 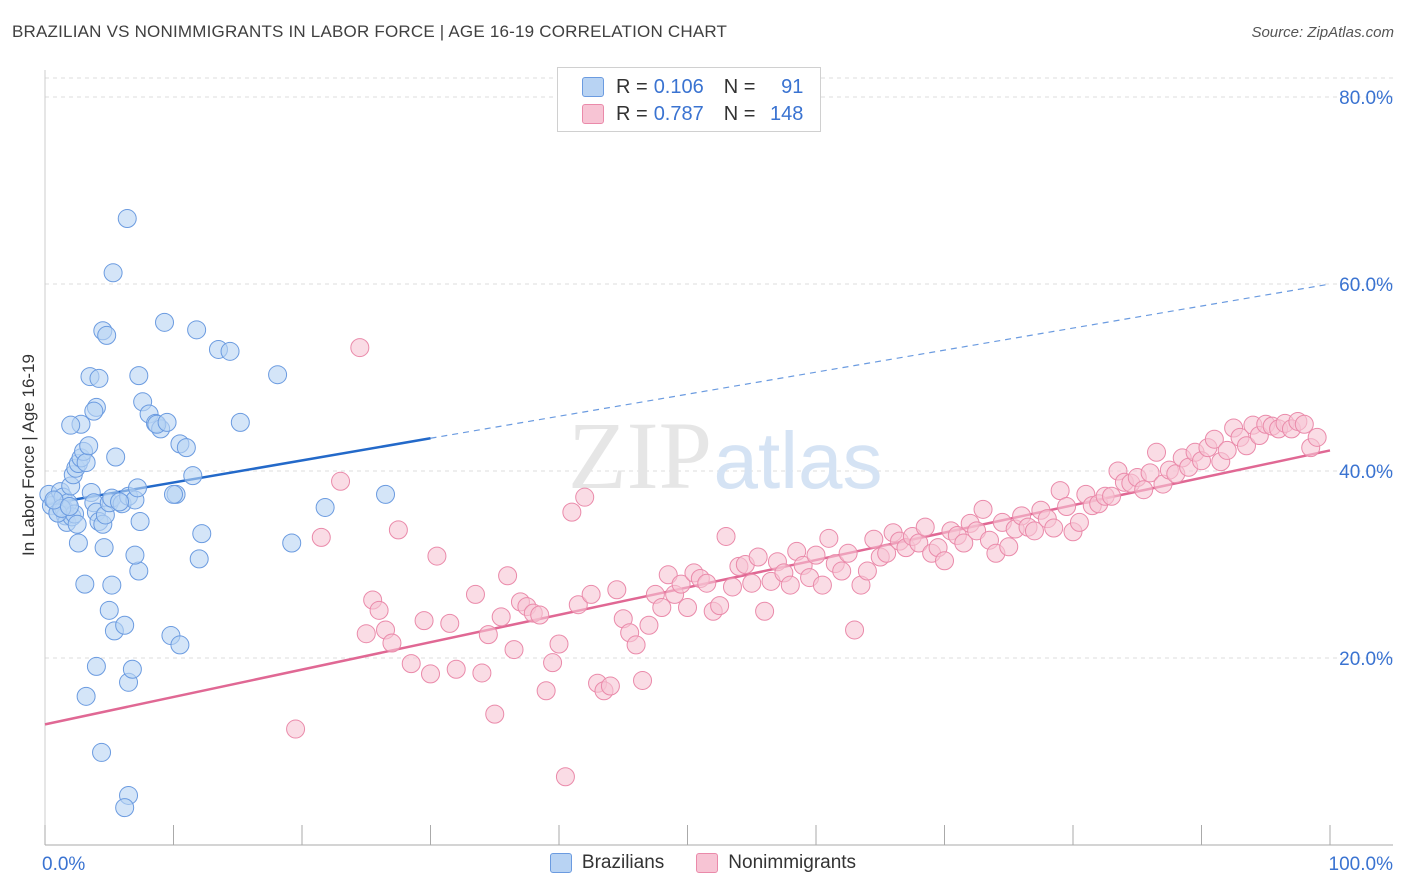 What do you see at coordinates (792, 86) in the screenshot?
I see `n-value: 91` at bounding box center [792, 86].